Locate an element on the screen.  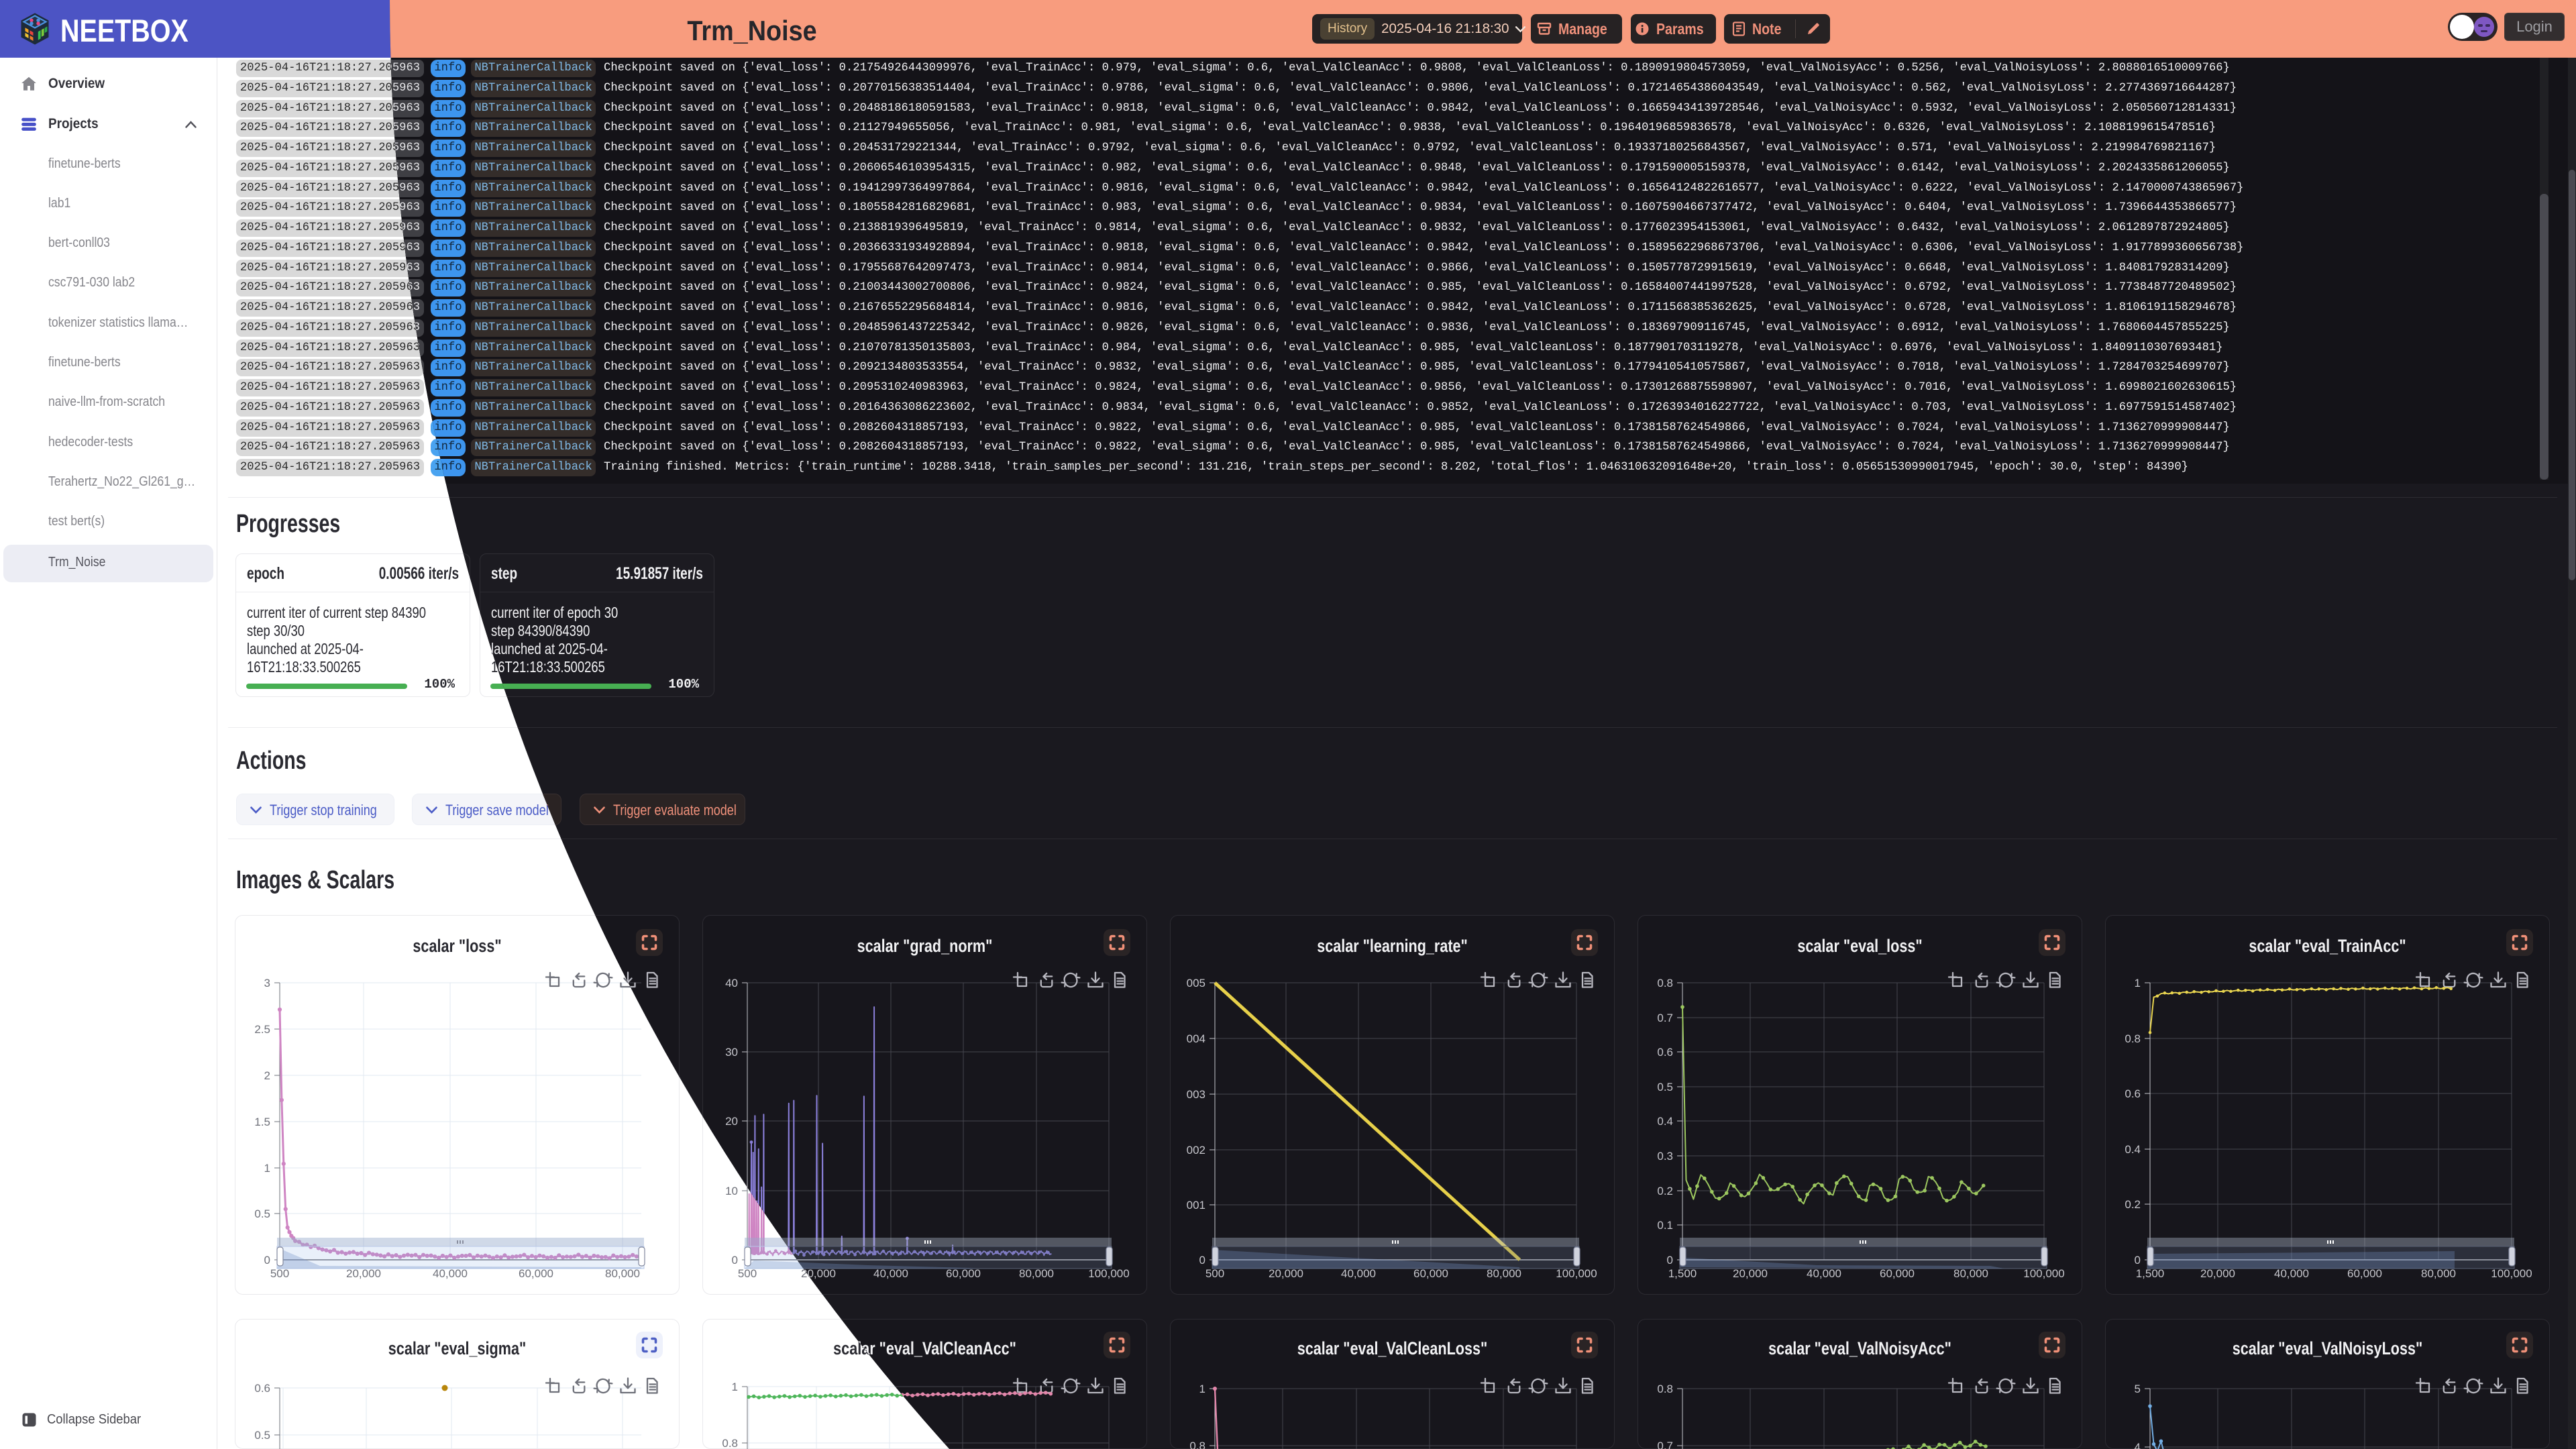
svg-text: 5 is located at coordinates (2138, 1389).